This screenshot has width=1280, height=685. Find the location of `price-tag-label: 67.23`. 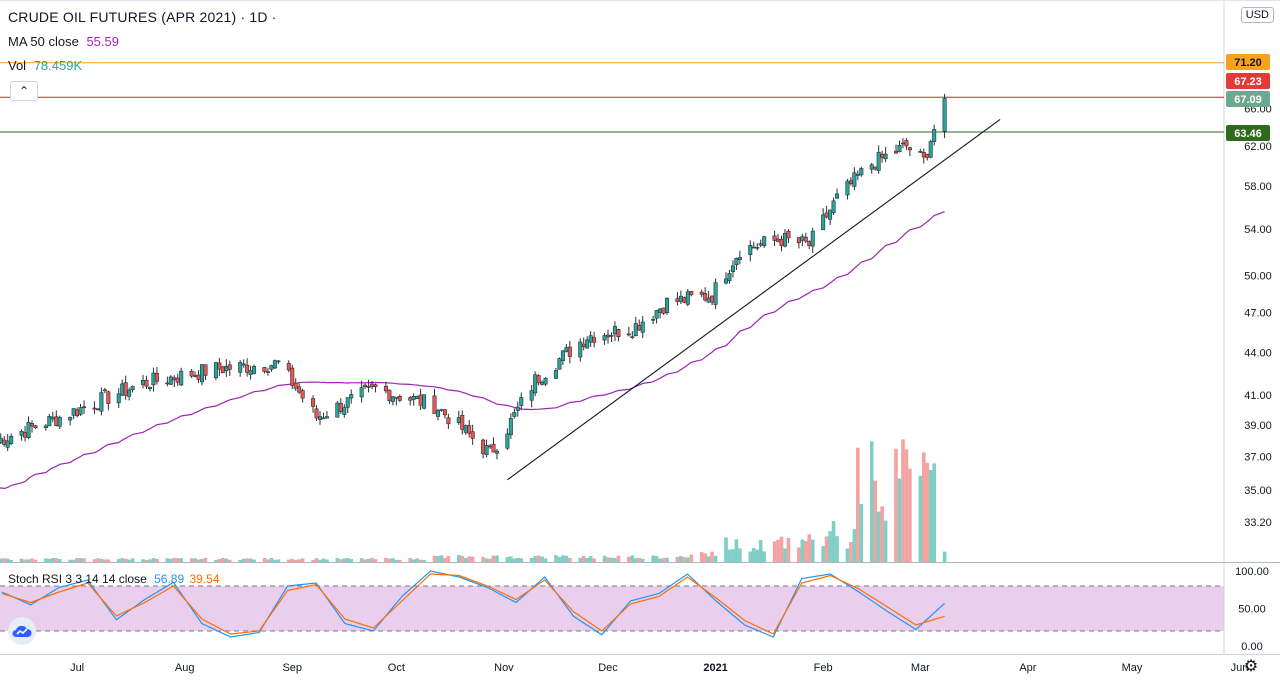

price-tag-label: 67.23 is located at coordinates (1248, 82).